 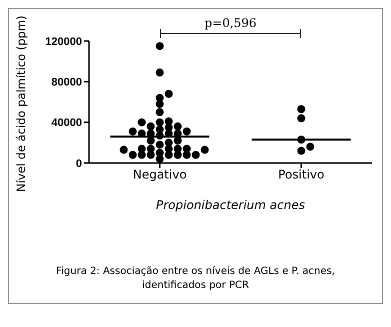 What do you see at coordinates (301, 175) in the screenshot?
I see `x-tick-label: Positivo` at bounding box center [301, 175].